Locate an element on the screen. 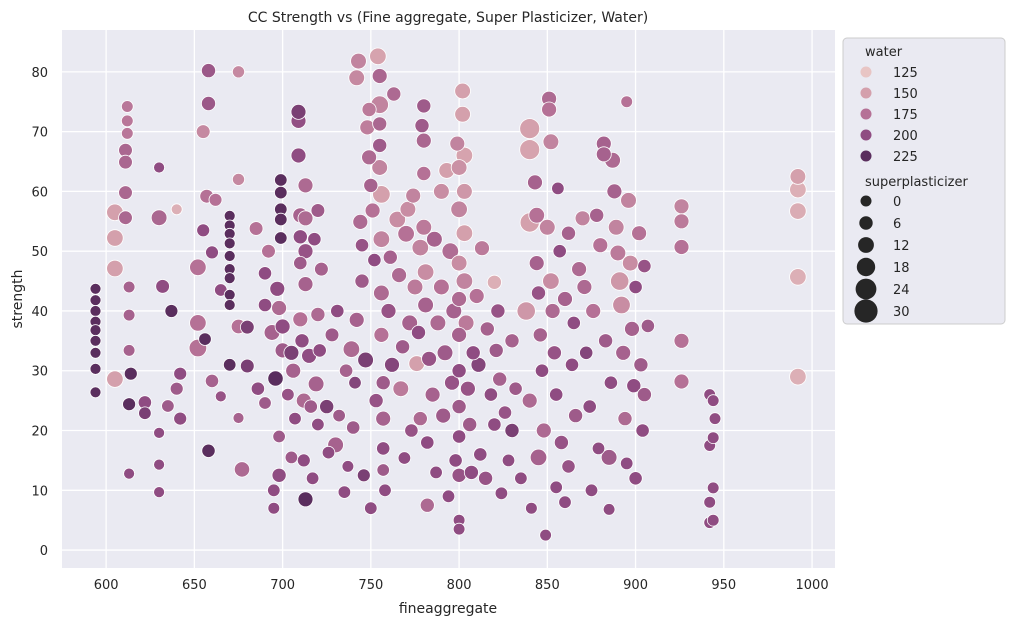 This screenshot has height=631, width=1014. x-axis-ticks: 600 650 700 750 800 850 900 950 1000 is located at coordinates (461, 585).